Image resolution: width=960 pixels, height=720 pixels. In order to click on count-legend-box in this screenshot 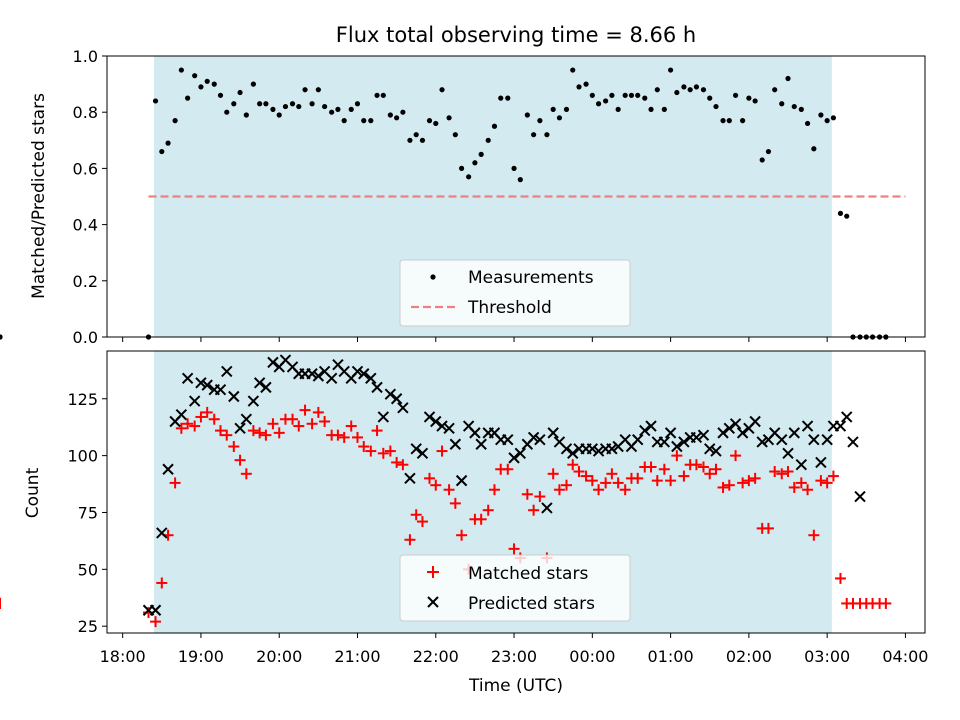, I will do `click(515, 588)`.